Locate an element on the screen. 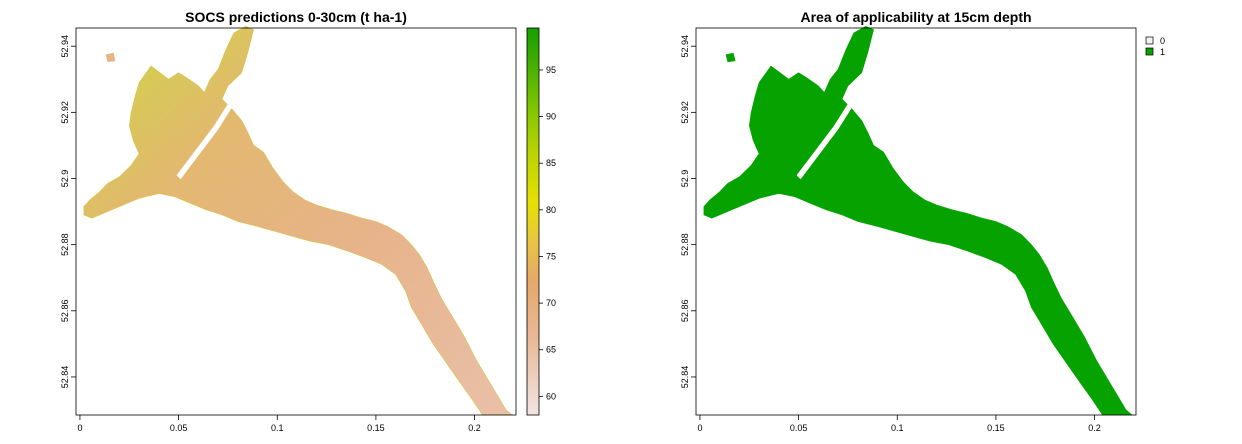 The width and height of the screenshot is (1242, 444). colorbar-tick-label: 60 is located at coordinates (551, 396).